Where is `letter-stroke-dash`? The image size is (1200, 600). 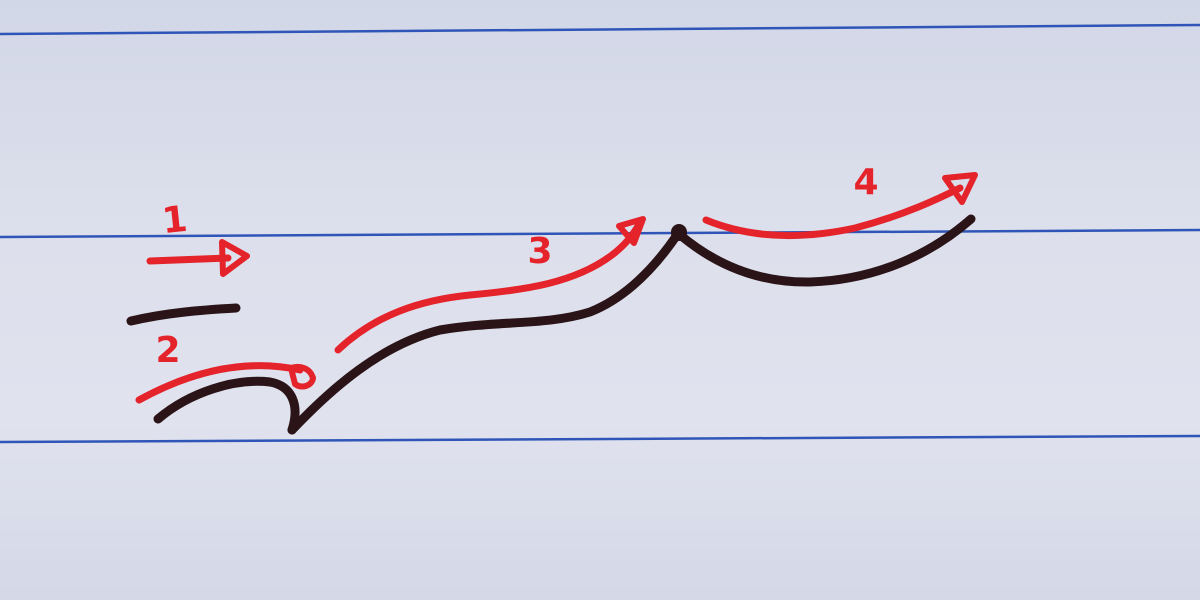 letter-stroke-dash is located at coordinates (183, 314).